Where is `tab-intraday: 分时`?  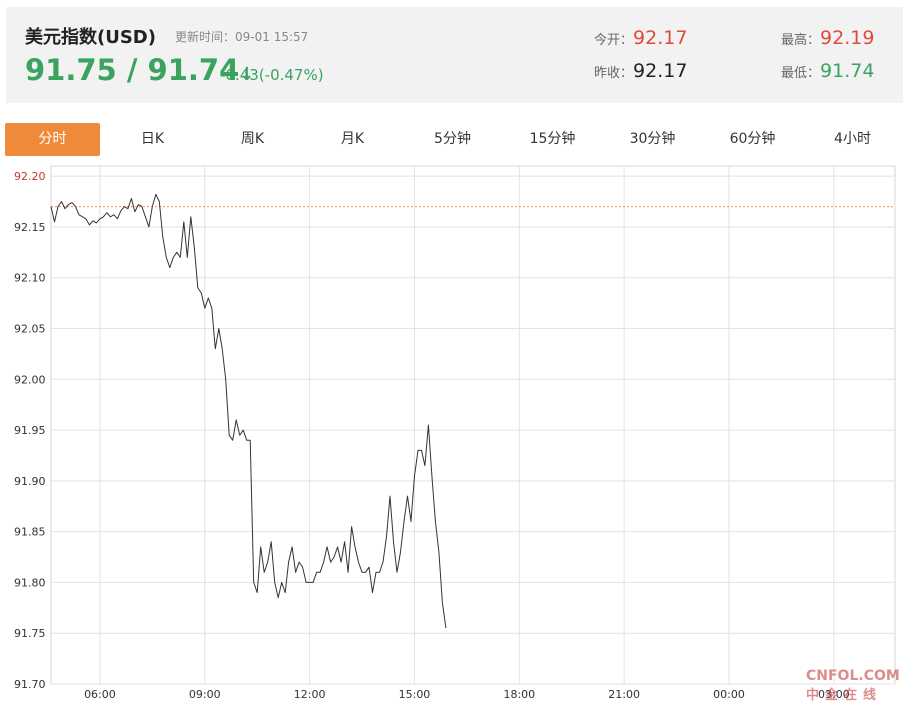 tab-intraday: 分时 is located at coordinates (52, 139).